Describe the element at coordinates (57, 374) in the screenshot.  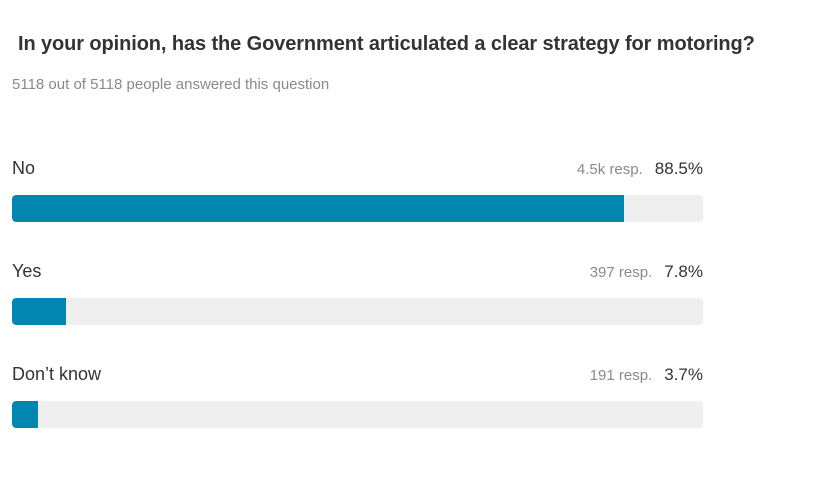
I see `option-label: Don’t know` at that location.